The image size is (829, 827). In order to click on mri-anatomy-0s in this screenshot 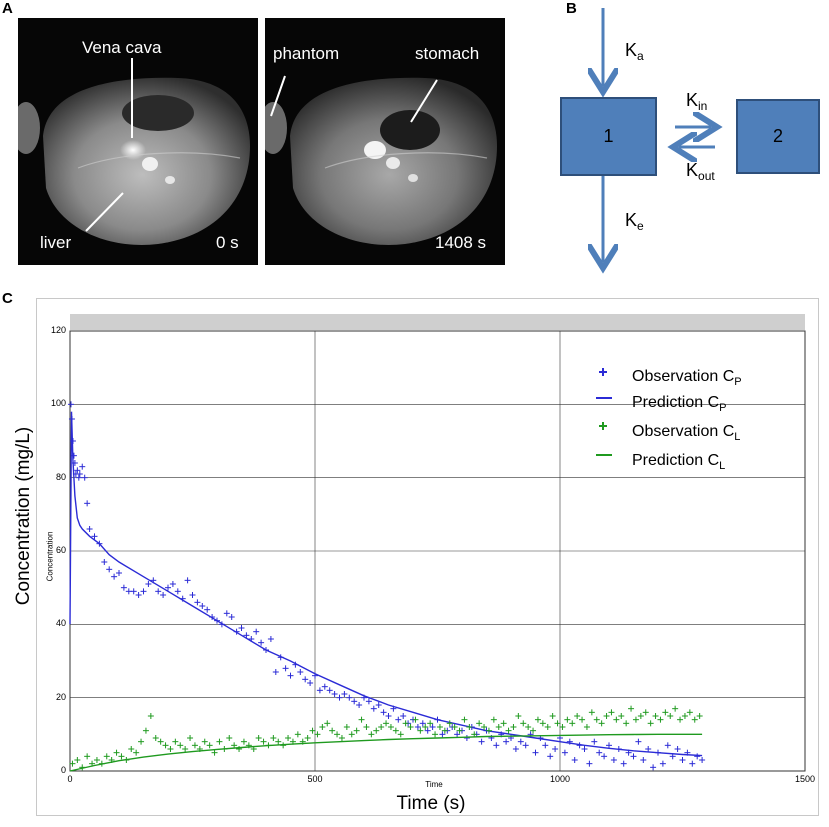, I will do `click(134, 151)`.